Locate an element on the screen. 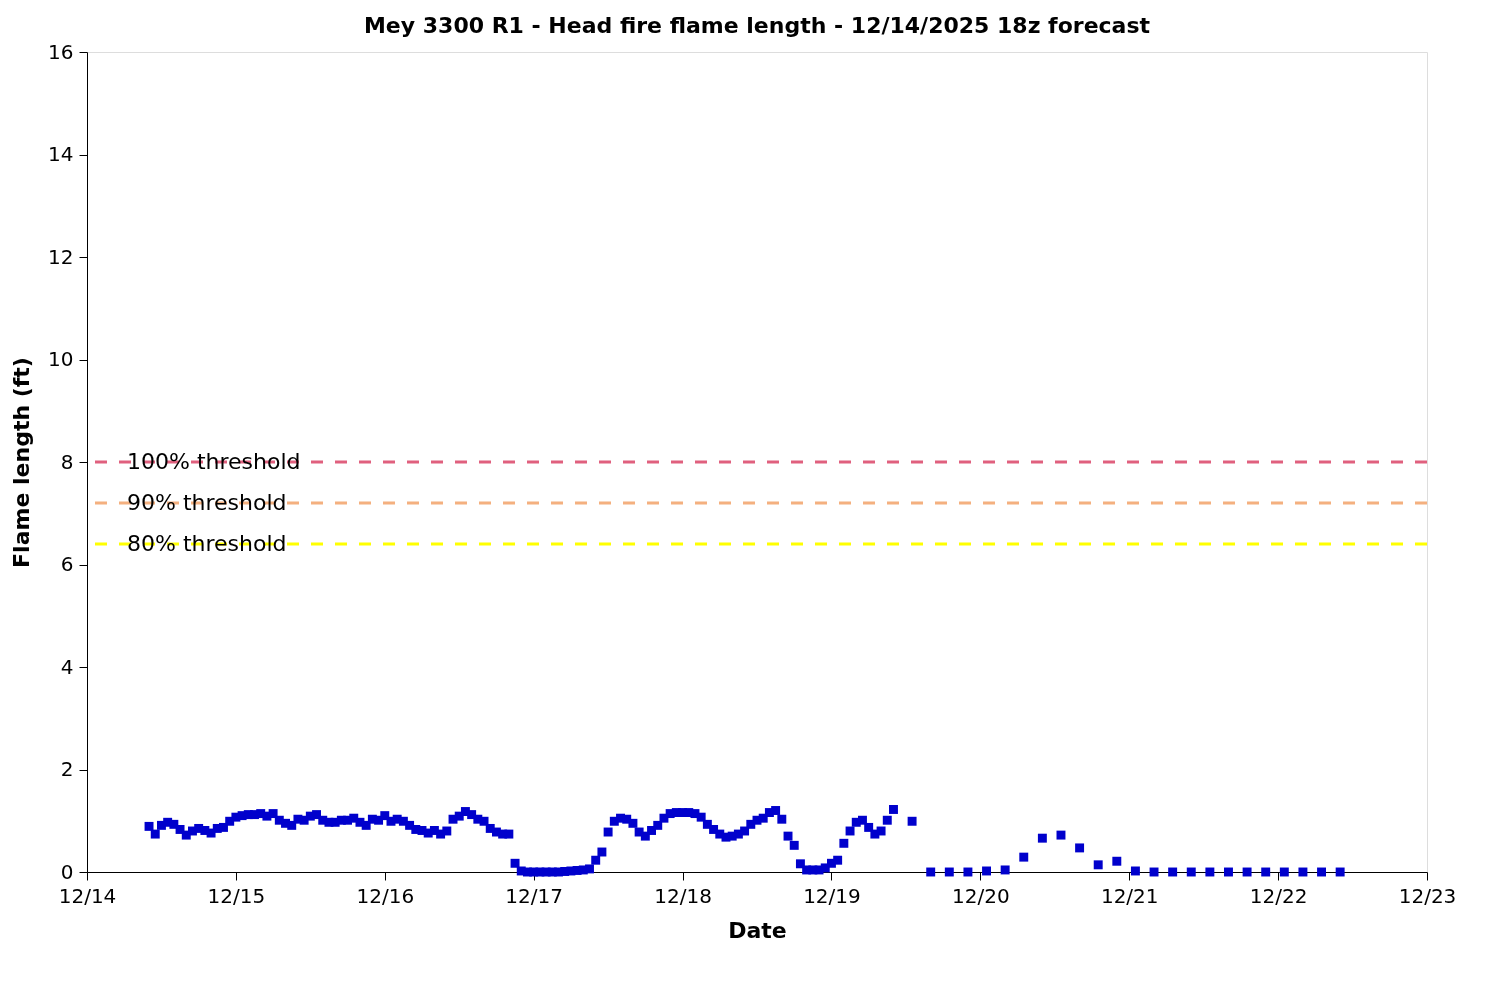  x-tick-label: 12/19 is located at coordinates (832, 895).